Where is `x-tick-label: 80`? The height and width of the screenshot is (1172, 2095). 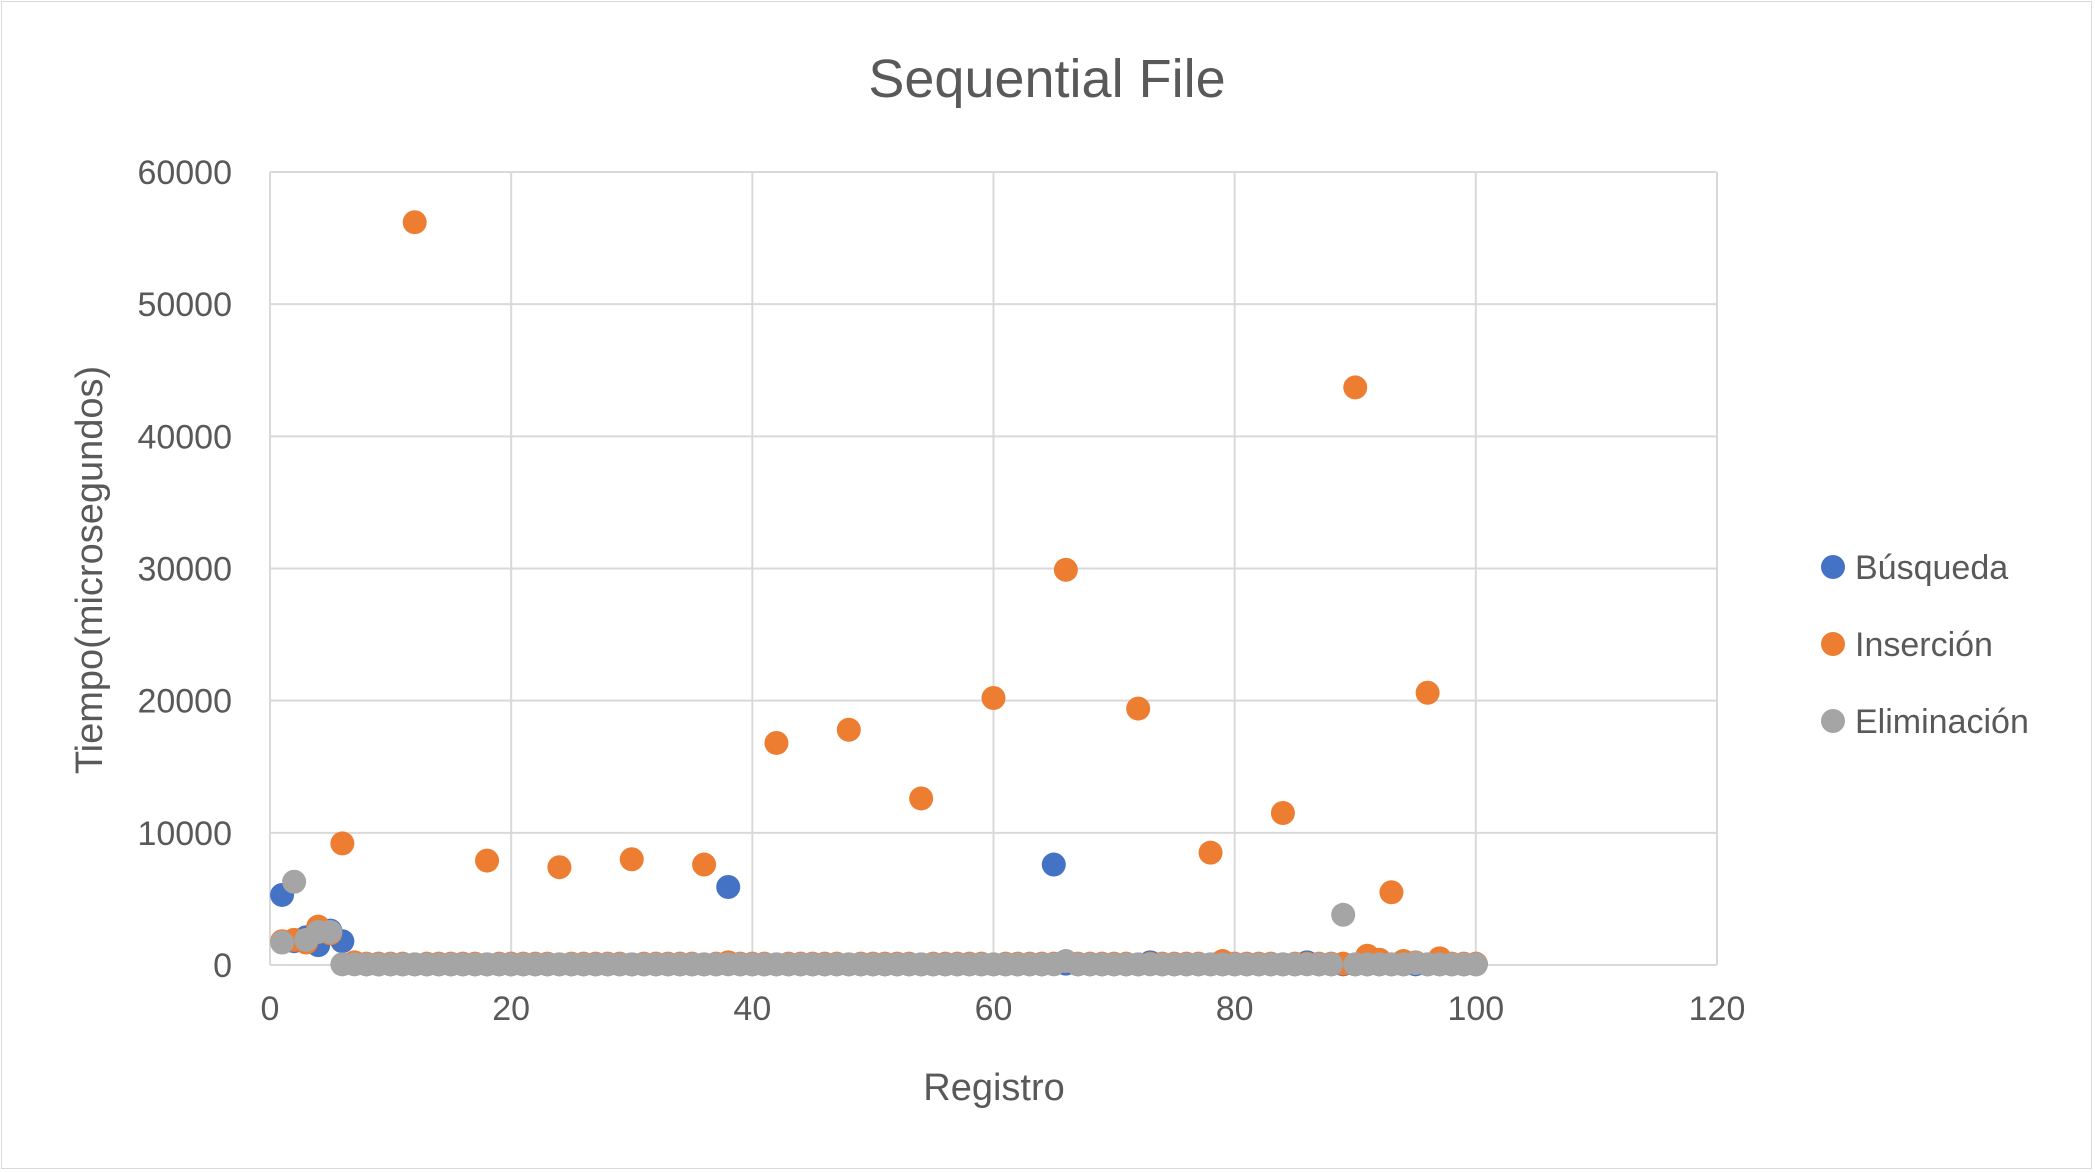 x-tick-label: 80 is located at coordinates (1235, 1009).